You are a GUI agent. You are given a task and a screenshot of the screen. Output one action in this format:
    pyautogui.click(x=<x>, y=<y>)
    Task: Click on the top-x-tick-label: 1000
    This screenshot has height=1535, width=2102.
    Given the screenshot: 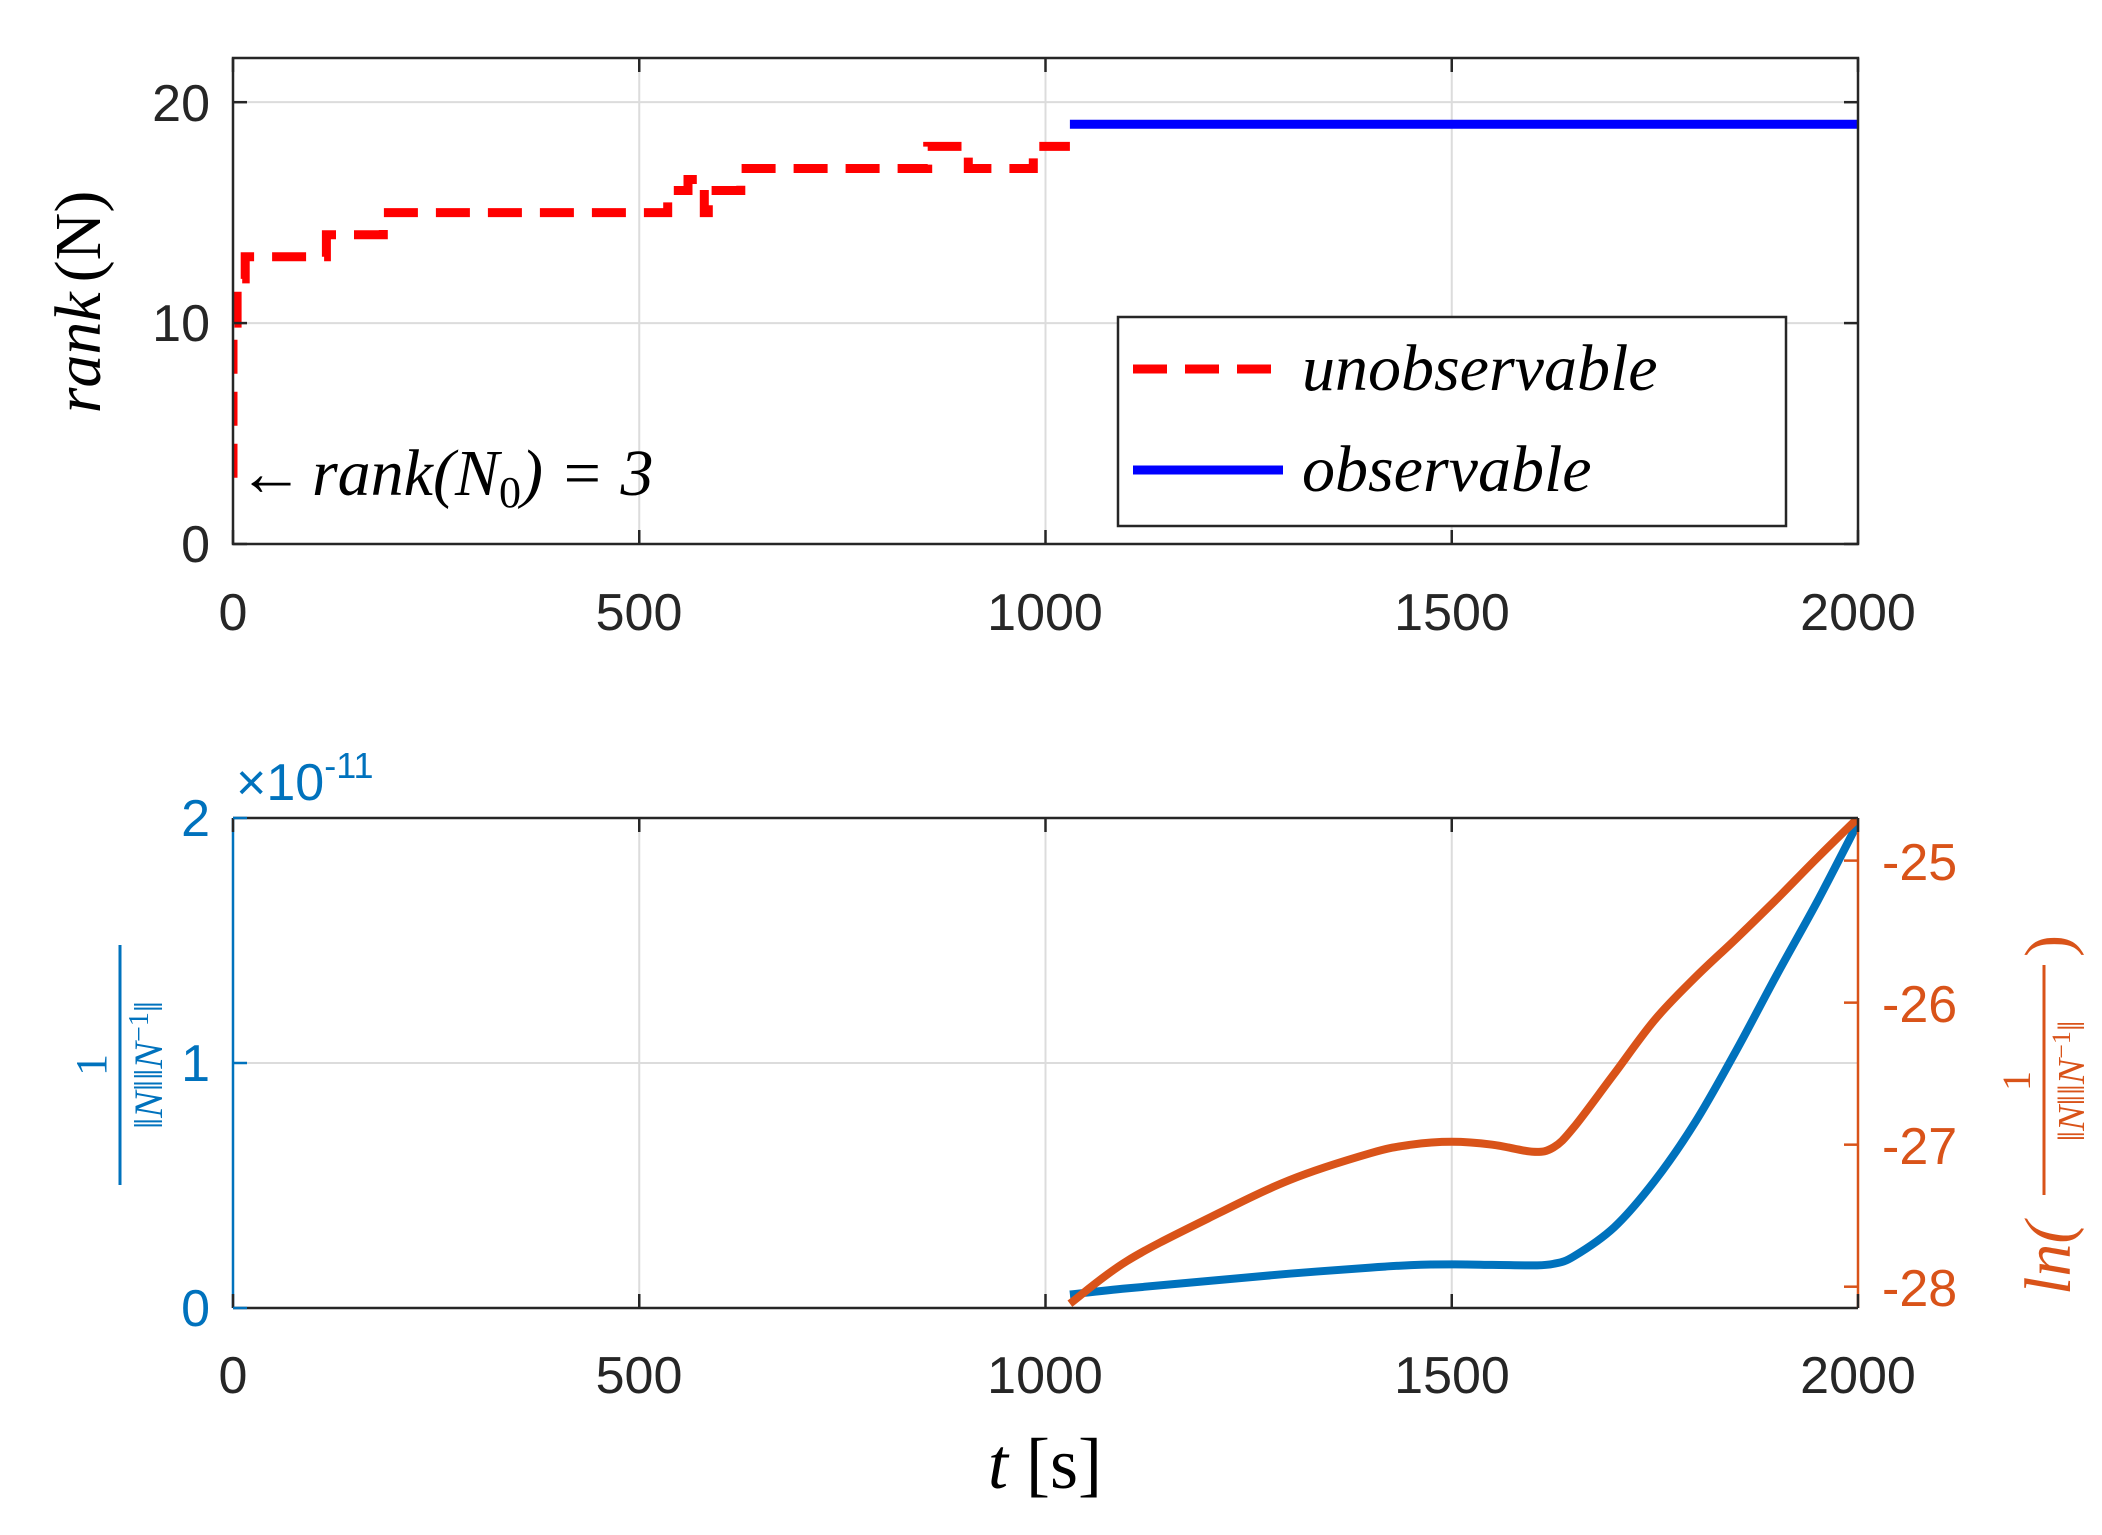 What is the action you would take?
    pyautogui.click(x=1045, y=613)
    